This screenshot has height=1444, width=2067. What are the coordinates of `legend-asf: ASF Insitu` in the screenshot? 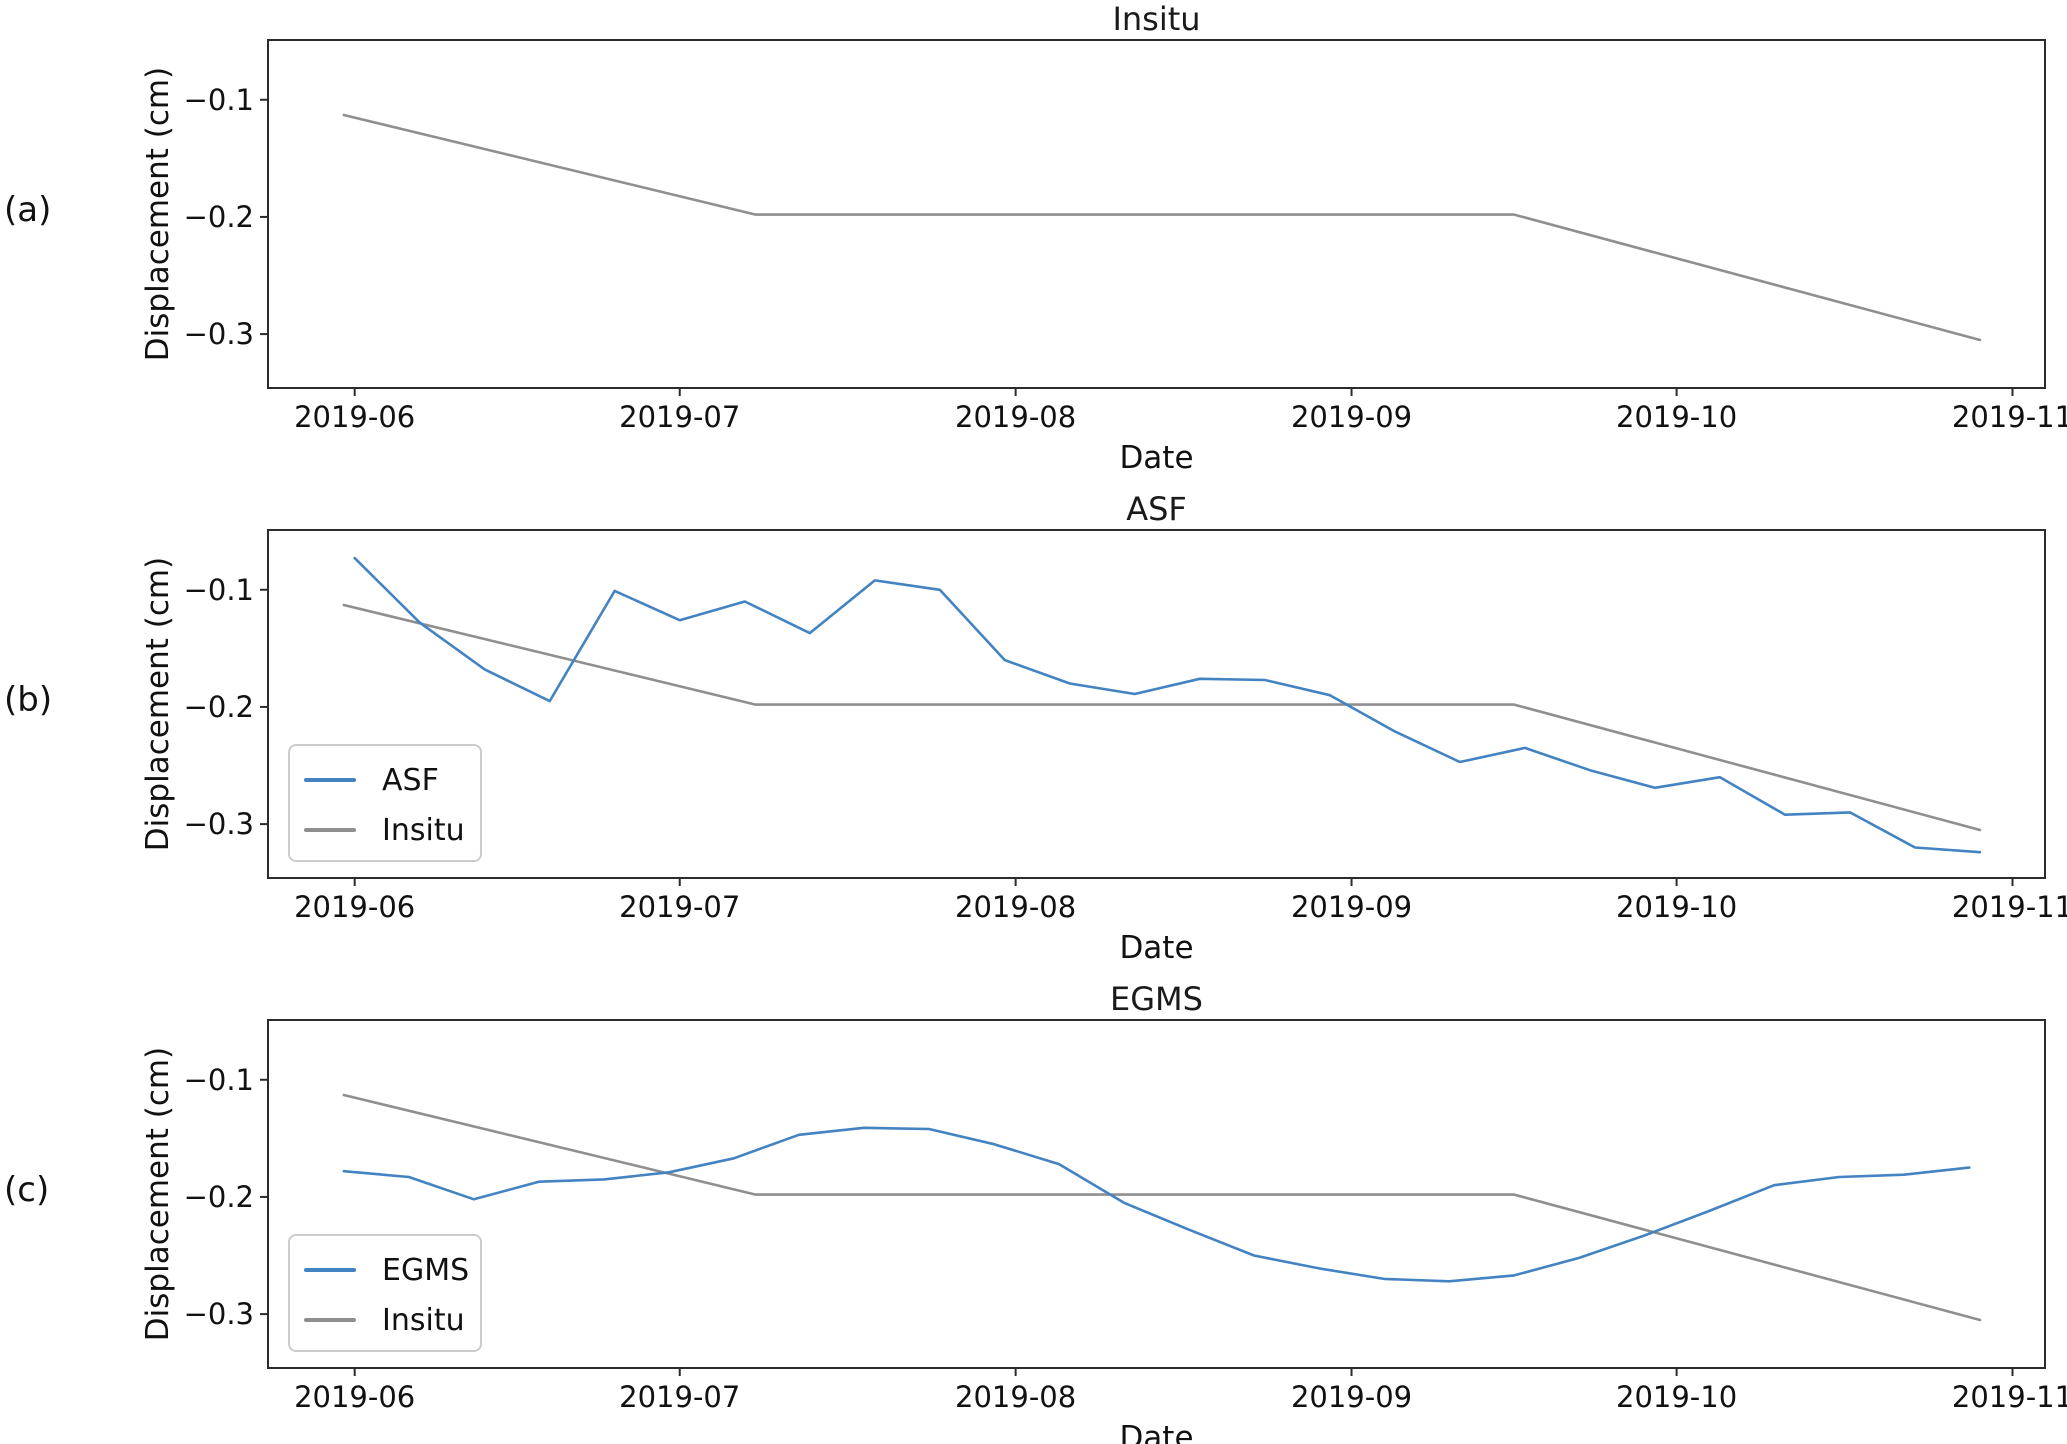 It's located at (385, 803).